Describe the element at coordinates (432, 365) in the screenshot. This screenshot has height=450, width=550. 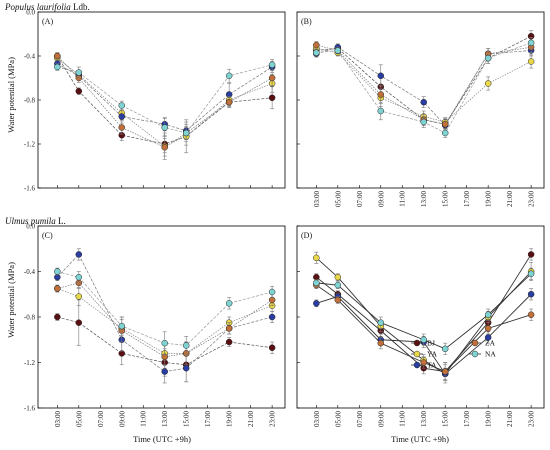
I see `legend-label: TA` at that location.